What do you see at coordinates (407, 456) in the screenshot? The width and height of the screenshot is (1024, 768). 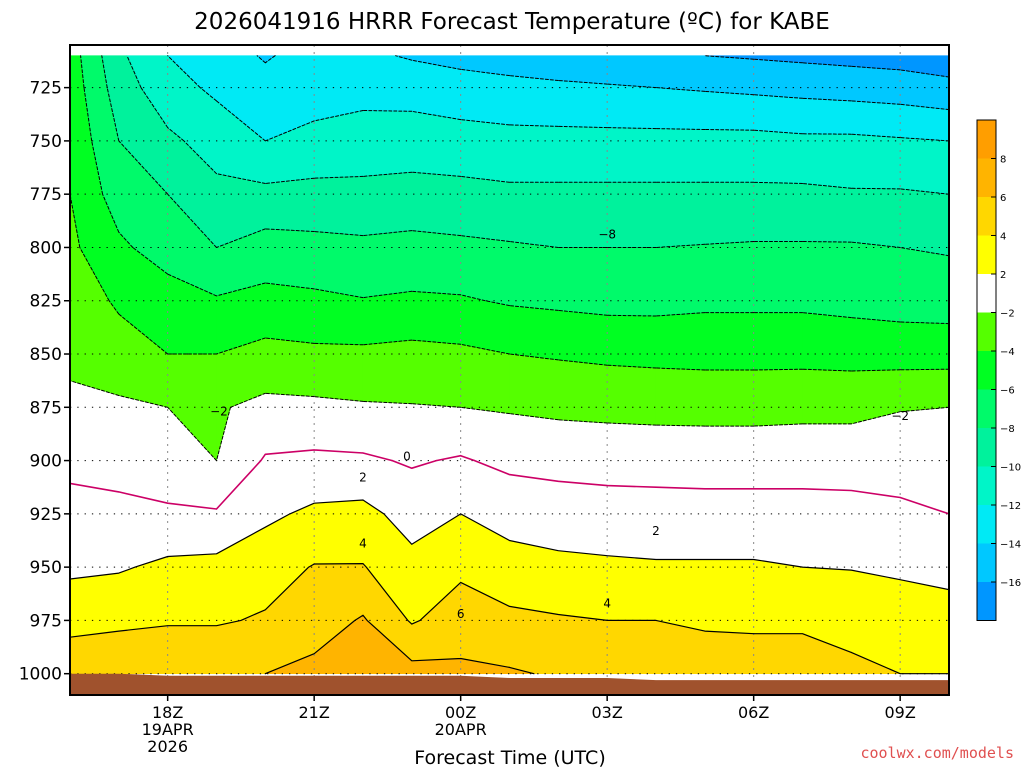 I see `contour-label-1: 0` at bounding box center [407, 456].